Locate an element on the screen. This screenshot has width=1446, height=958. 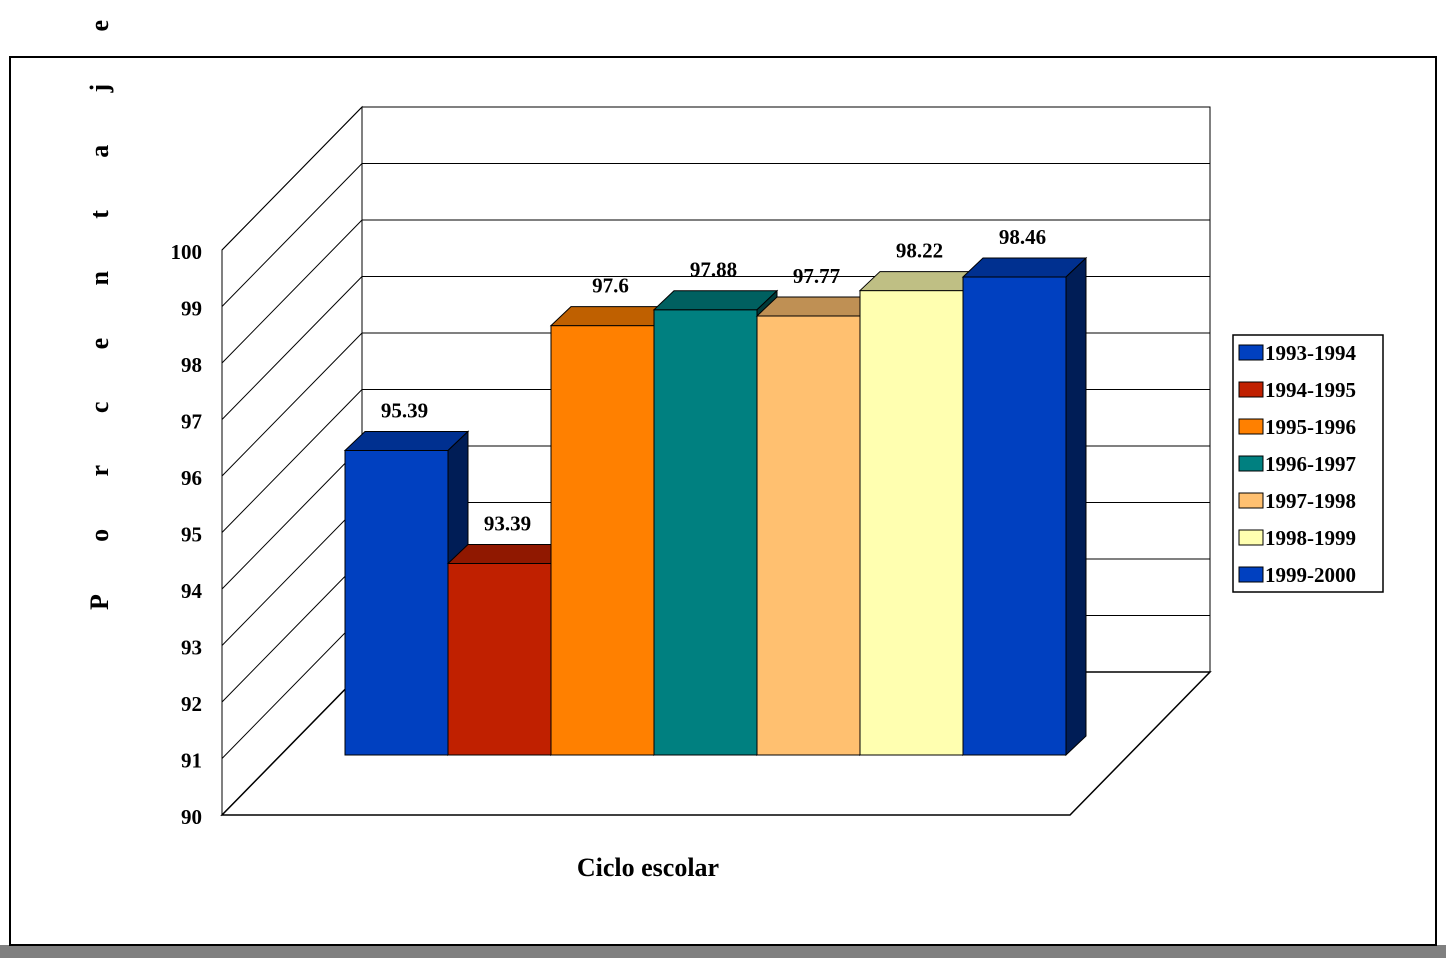
value-label: 95.39 is located at coordinates (404, 410).